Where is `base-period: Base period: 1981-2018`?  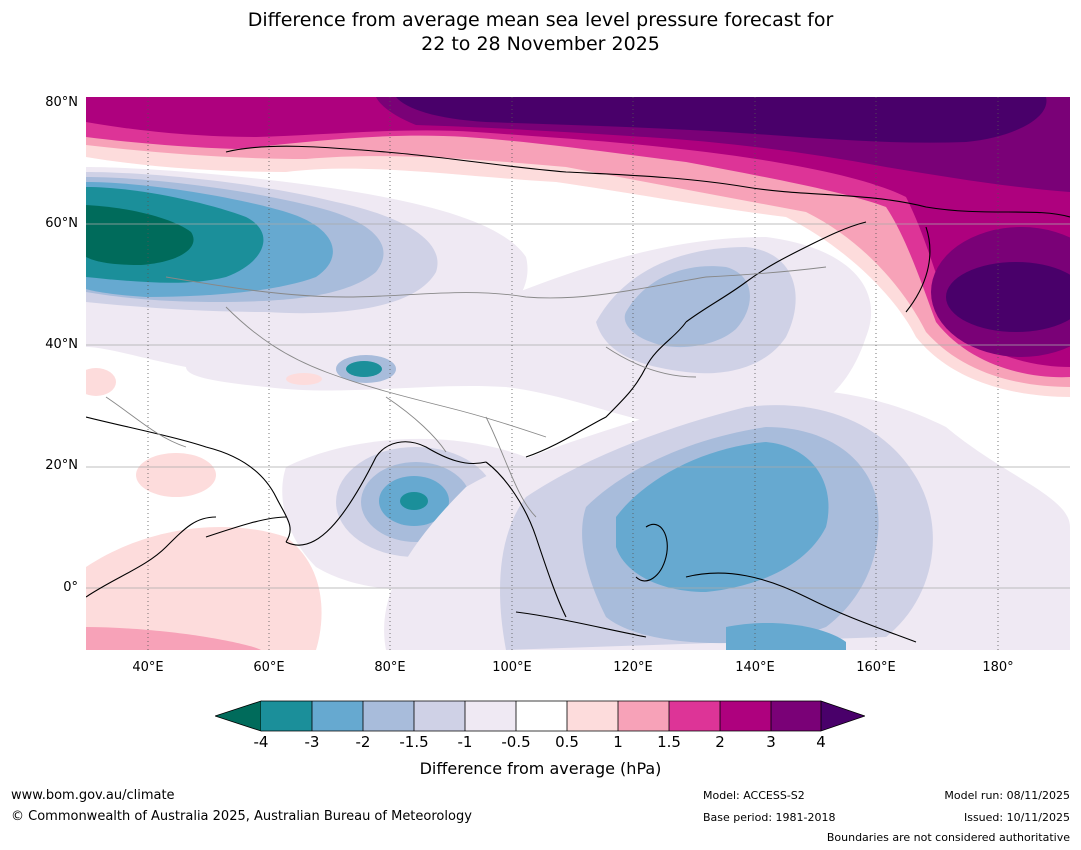 base-period: Base period: 1981-2018 is located at coordinates (769, 817).